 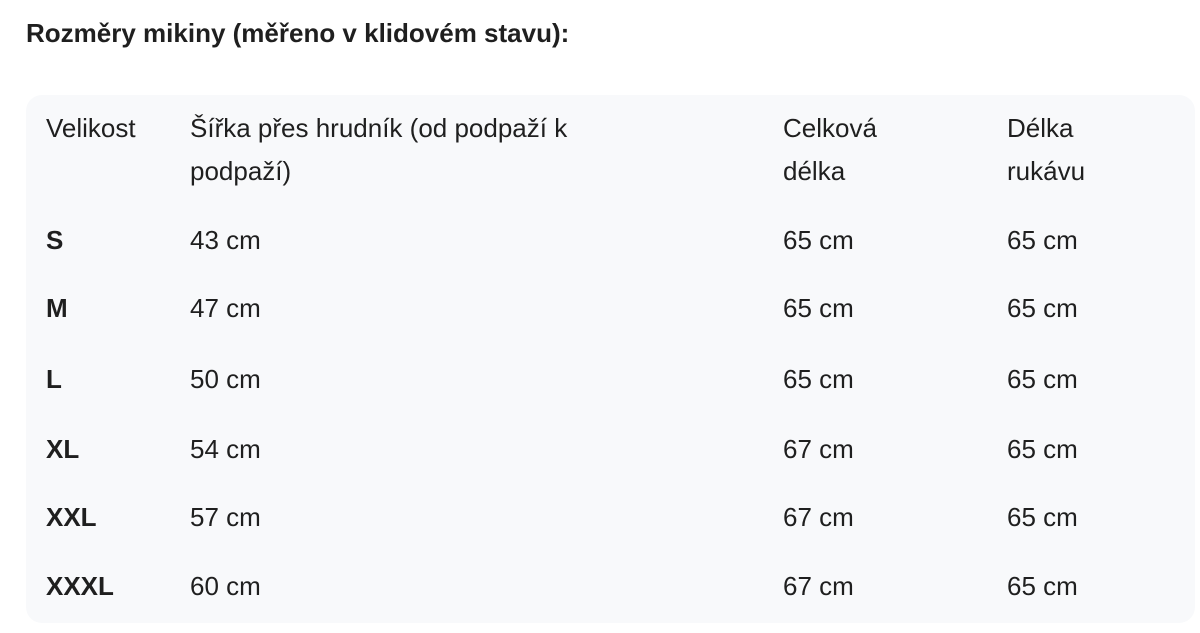 What do you see at coordinates (225, 449) in the screenshot?
I see `chest-width-cell: 54 cm` at bounding box center [225, 449].